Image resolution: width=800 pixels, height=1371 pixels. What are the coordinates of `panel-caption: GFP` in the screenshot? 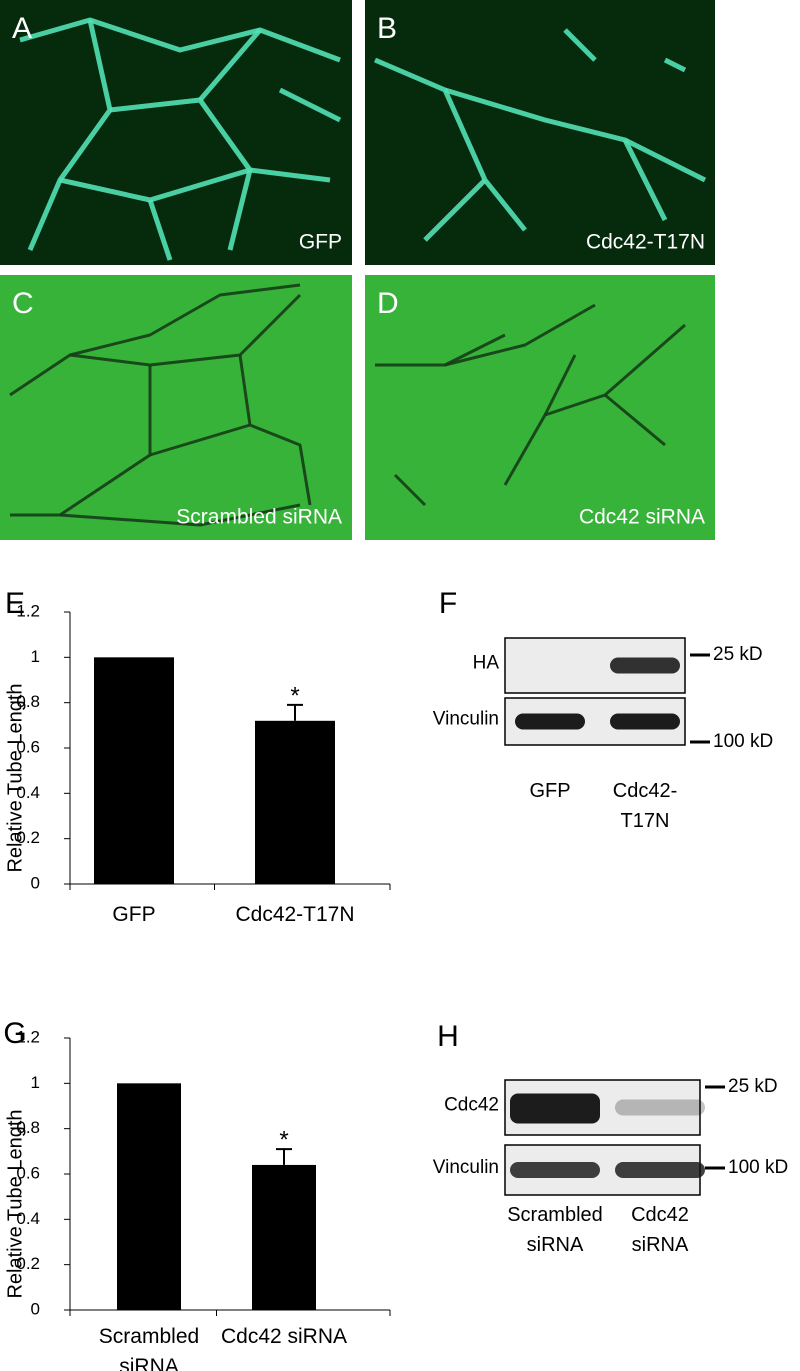 It's located at (320, 242).